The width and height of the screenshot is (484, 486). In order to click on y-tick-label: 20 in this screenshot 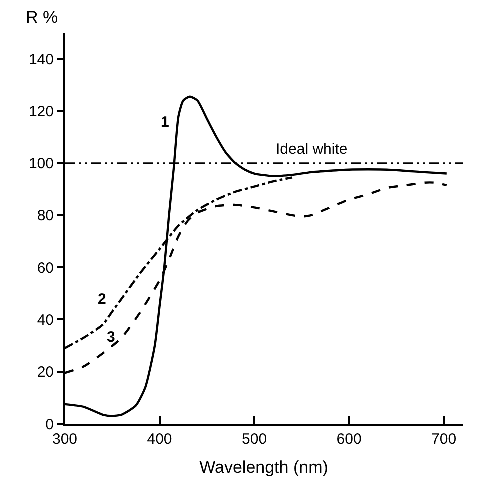, I will do `click(45, 373)`.